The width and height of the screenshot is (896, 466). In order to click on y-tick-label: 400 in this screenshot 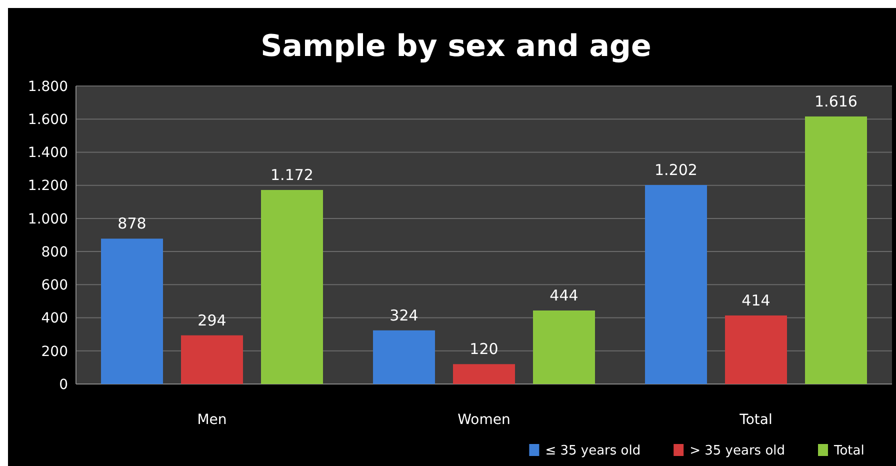, I will do `click(54, 318)`.